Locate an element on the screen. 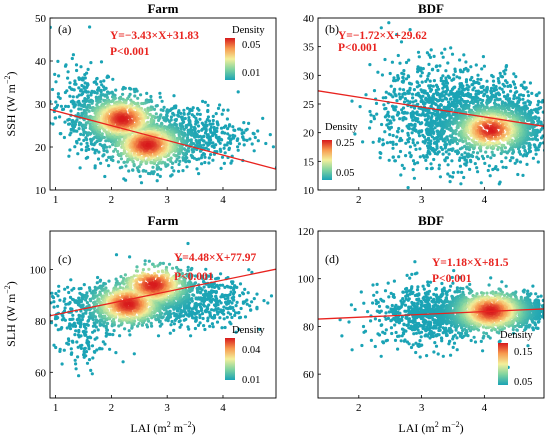 This screenshot has height=439, width=550. y-tick-label: 10 is located at coordinates (41, 191).